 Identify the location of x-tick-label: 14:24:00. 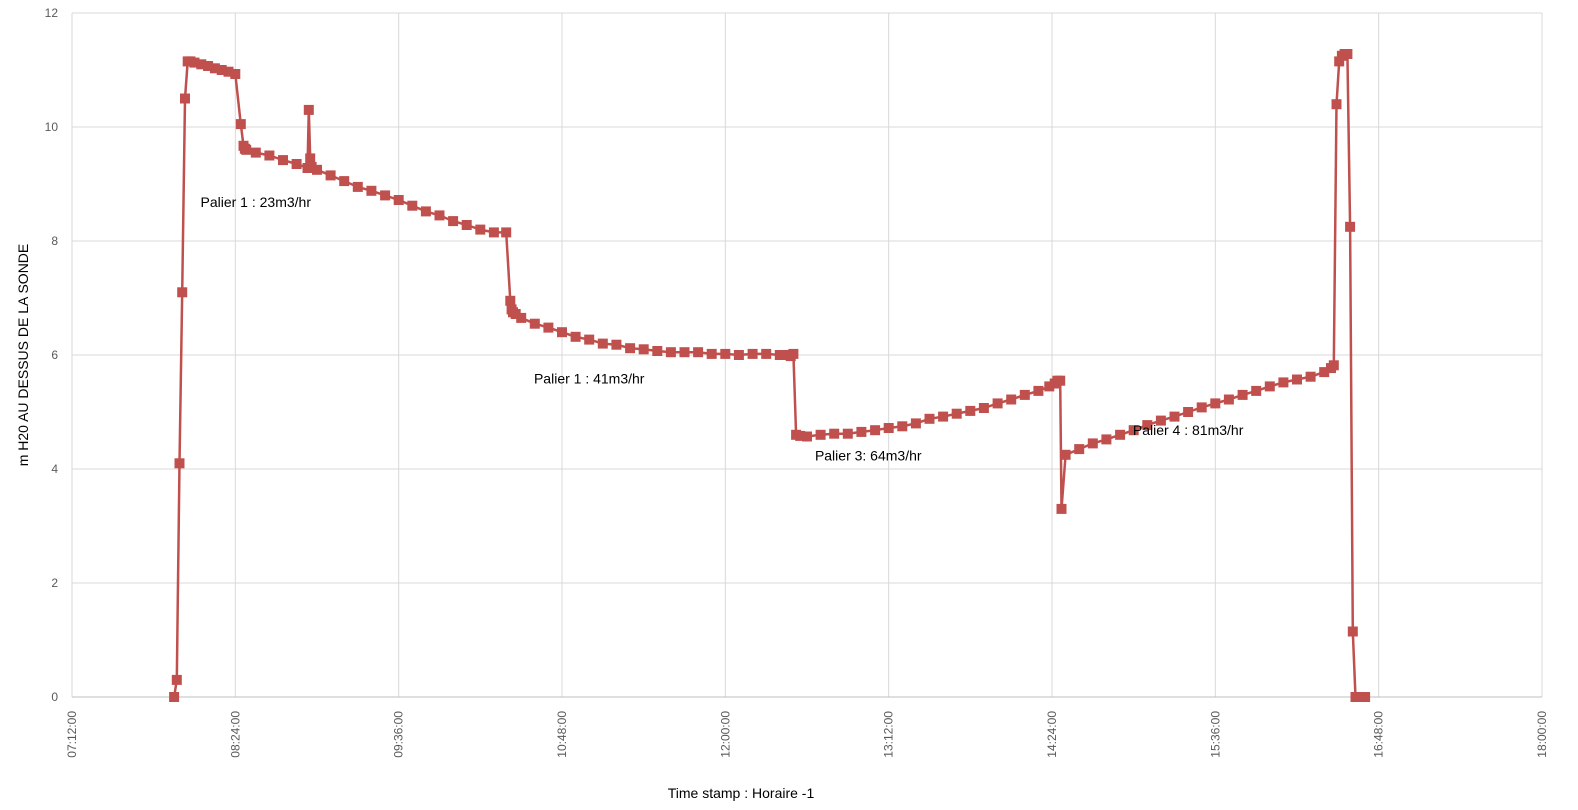
(1052, 734).